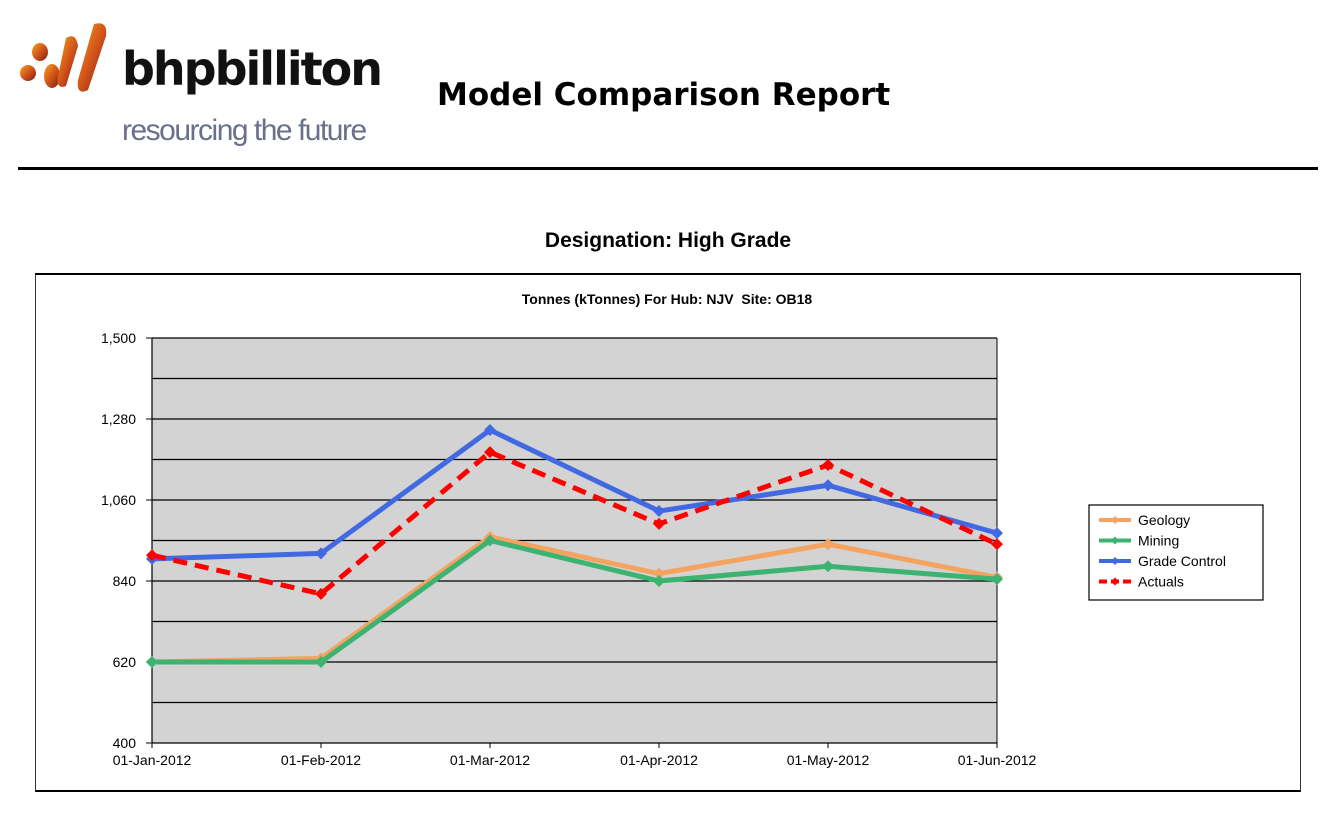 Image resolution: width=1333 pixels, height=818 pixels. I want to click on legend-item-grade-control: Grade Control, so click(1162, 561).